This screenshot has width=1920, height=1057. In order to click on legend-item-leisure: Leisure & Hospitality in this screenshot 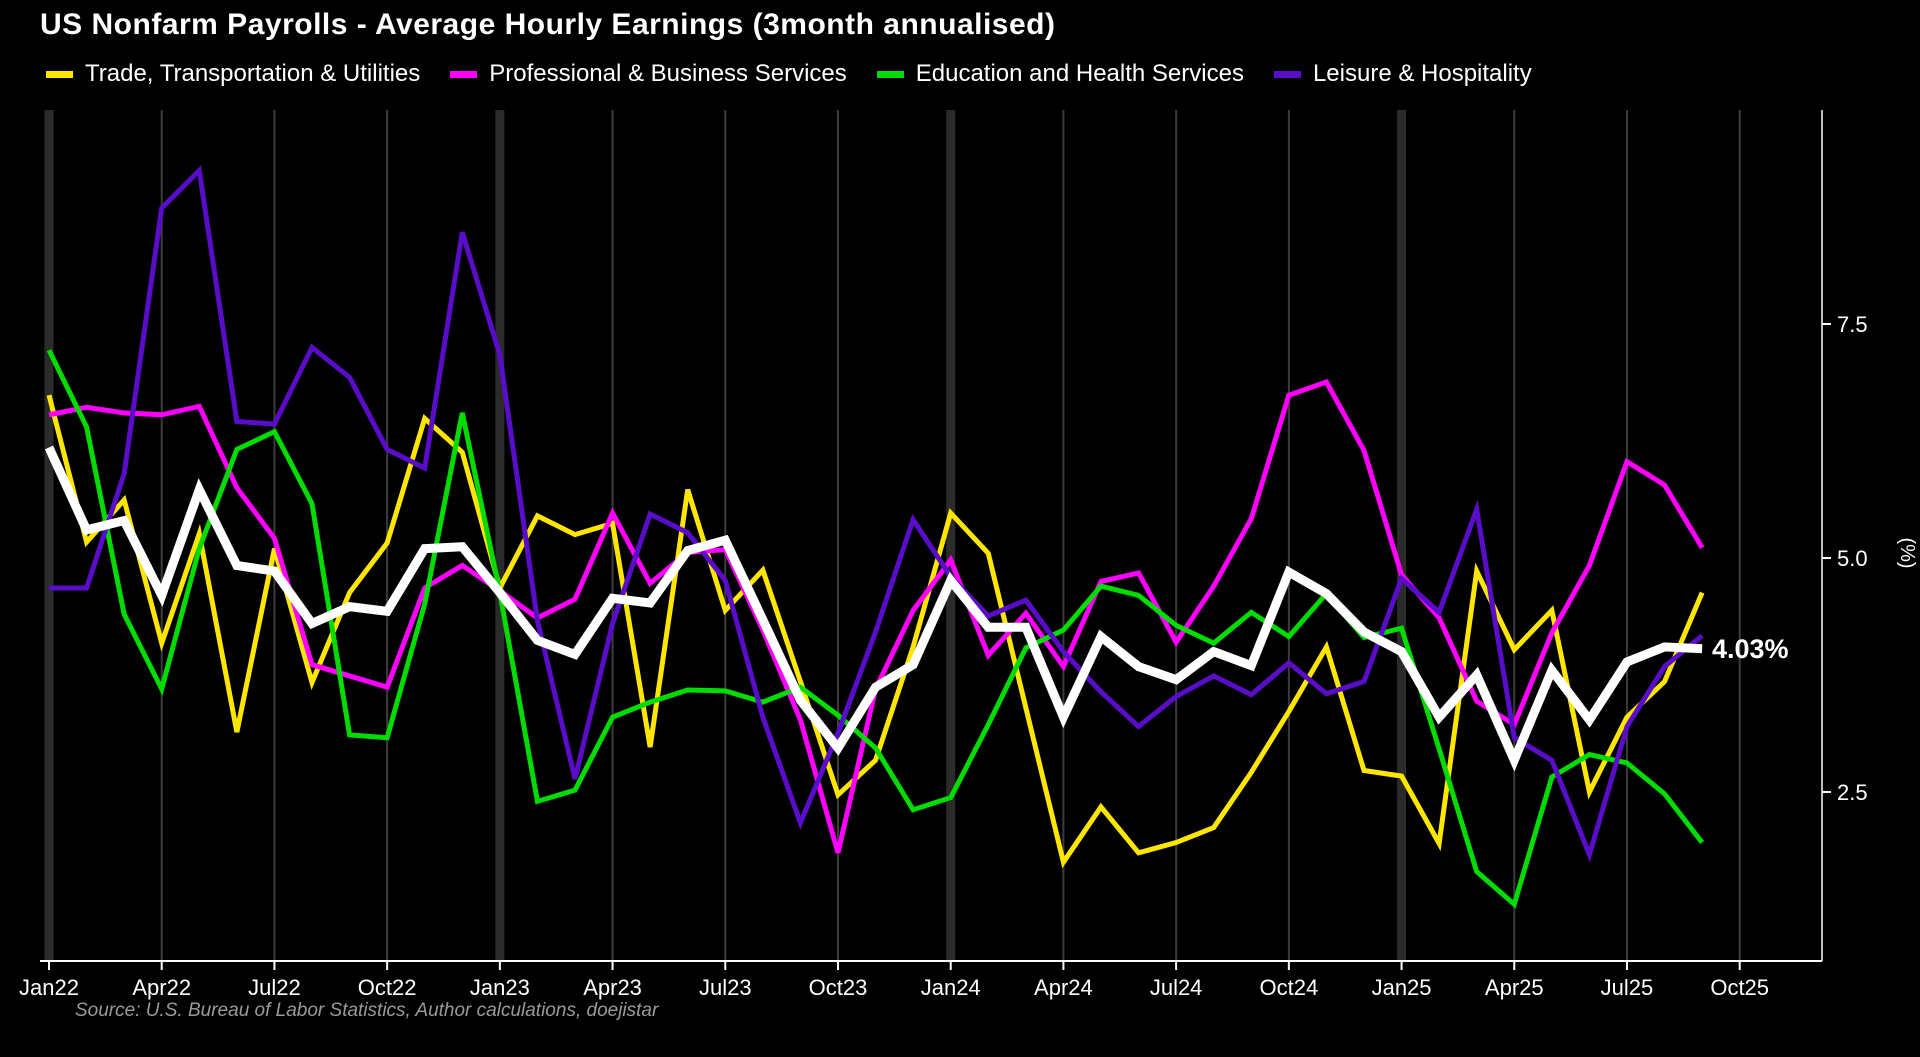, I will do `click(1402, 74)`.